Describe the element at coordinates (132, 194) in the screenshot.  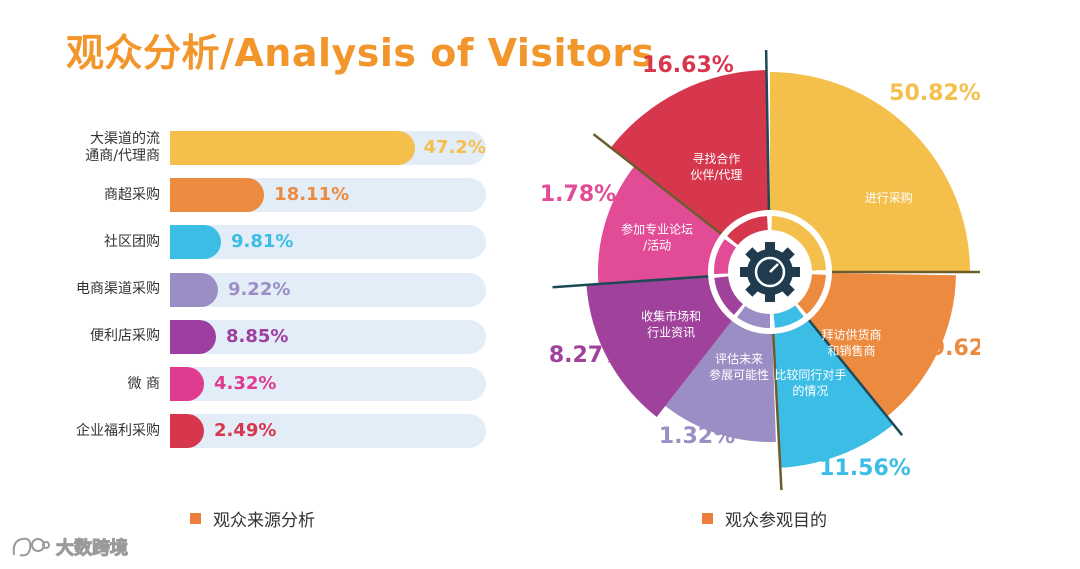
I see `bar-category-label: 商超采购` at that location.